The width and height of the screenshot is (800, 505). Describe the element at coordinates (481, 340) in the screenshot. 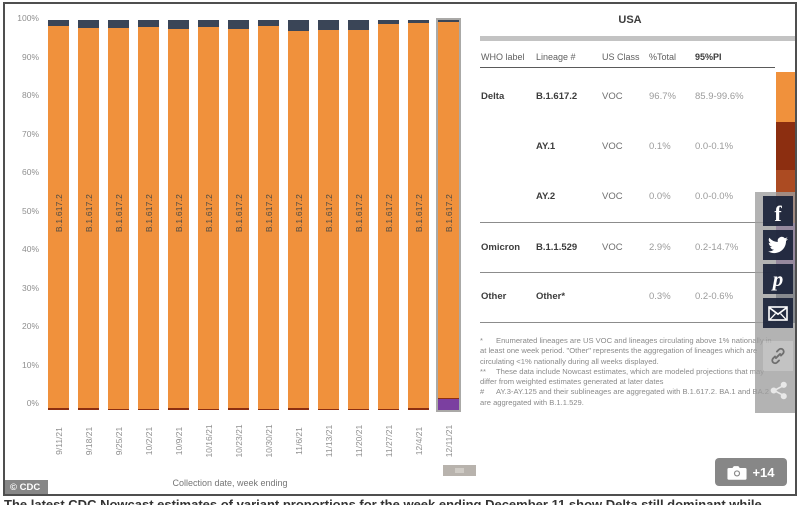

I see `footnote-marker: *` at that location.